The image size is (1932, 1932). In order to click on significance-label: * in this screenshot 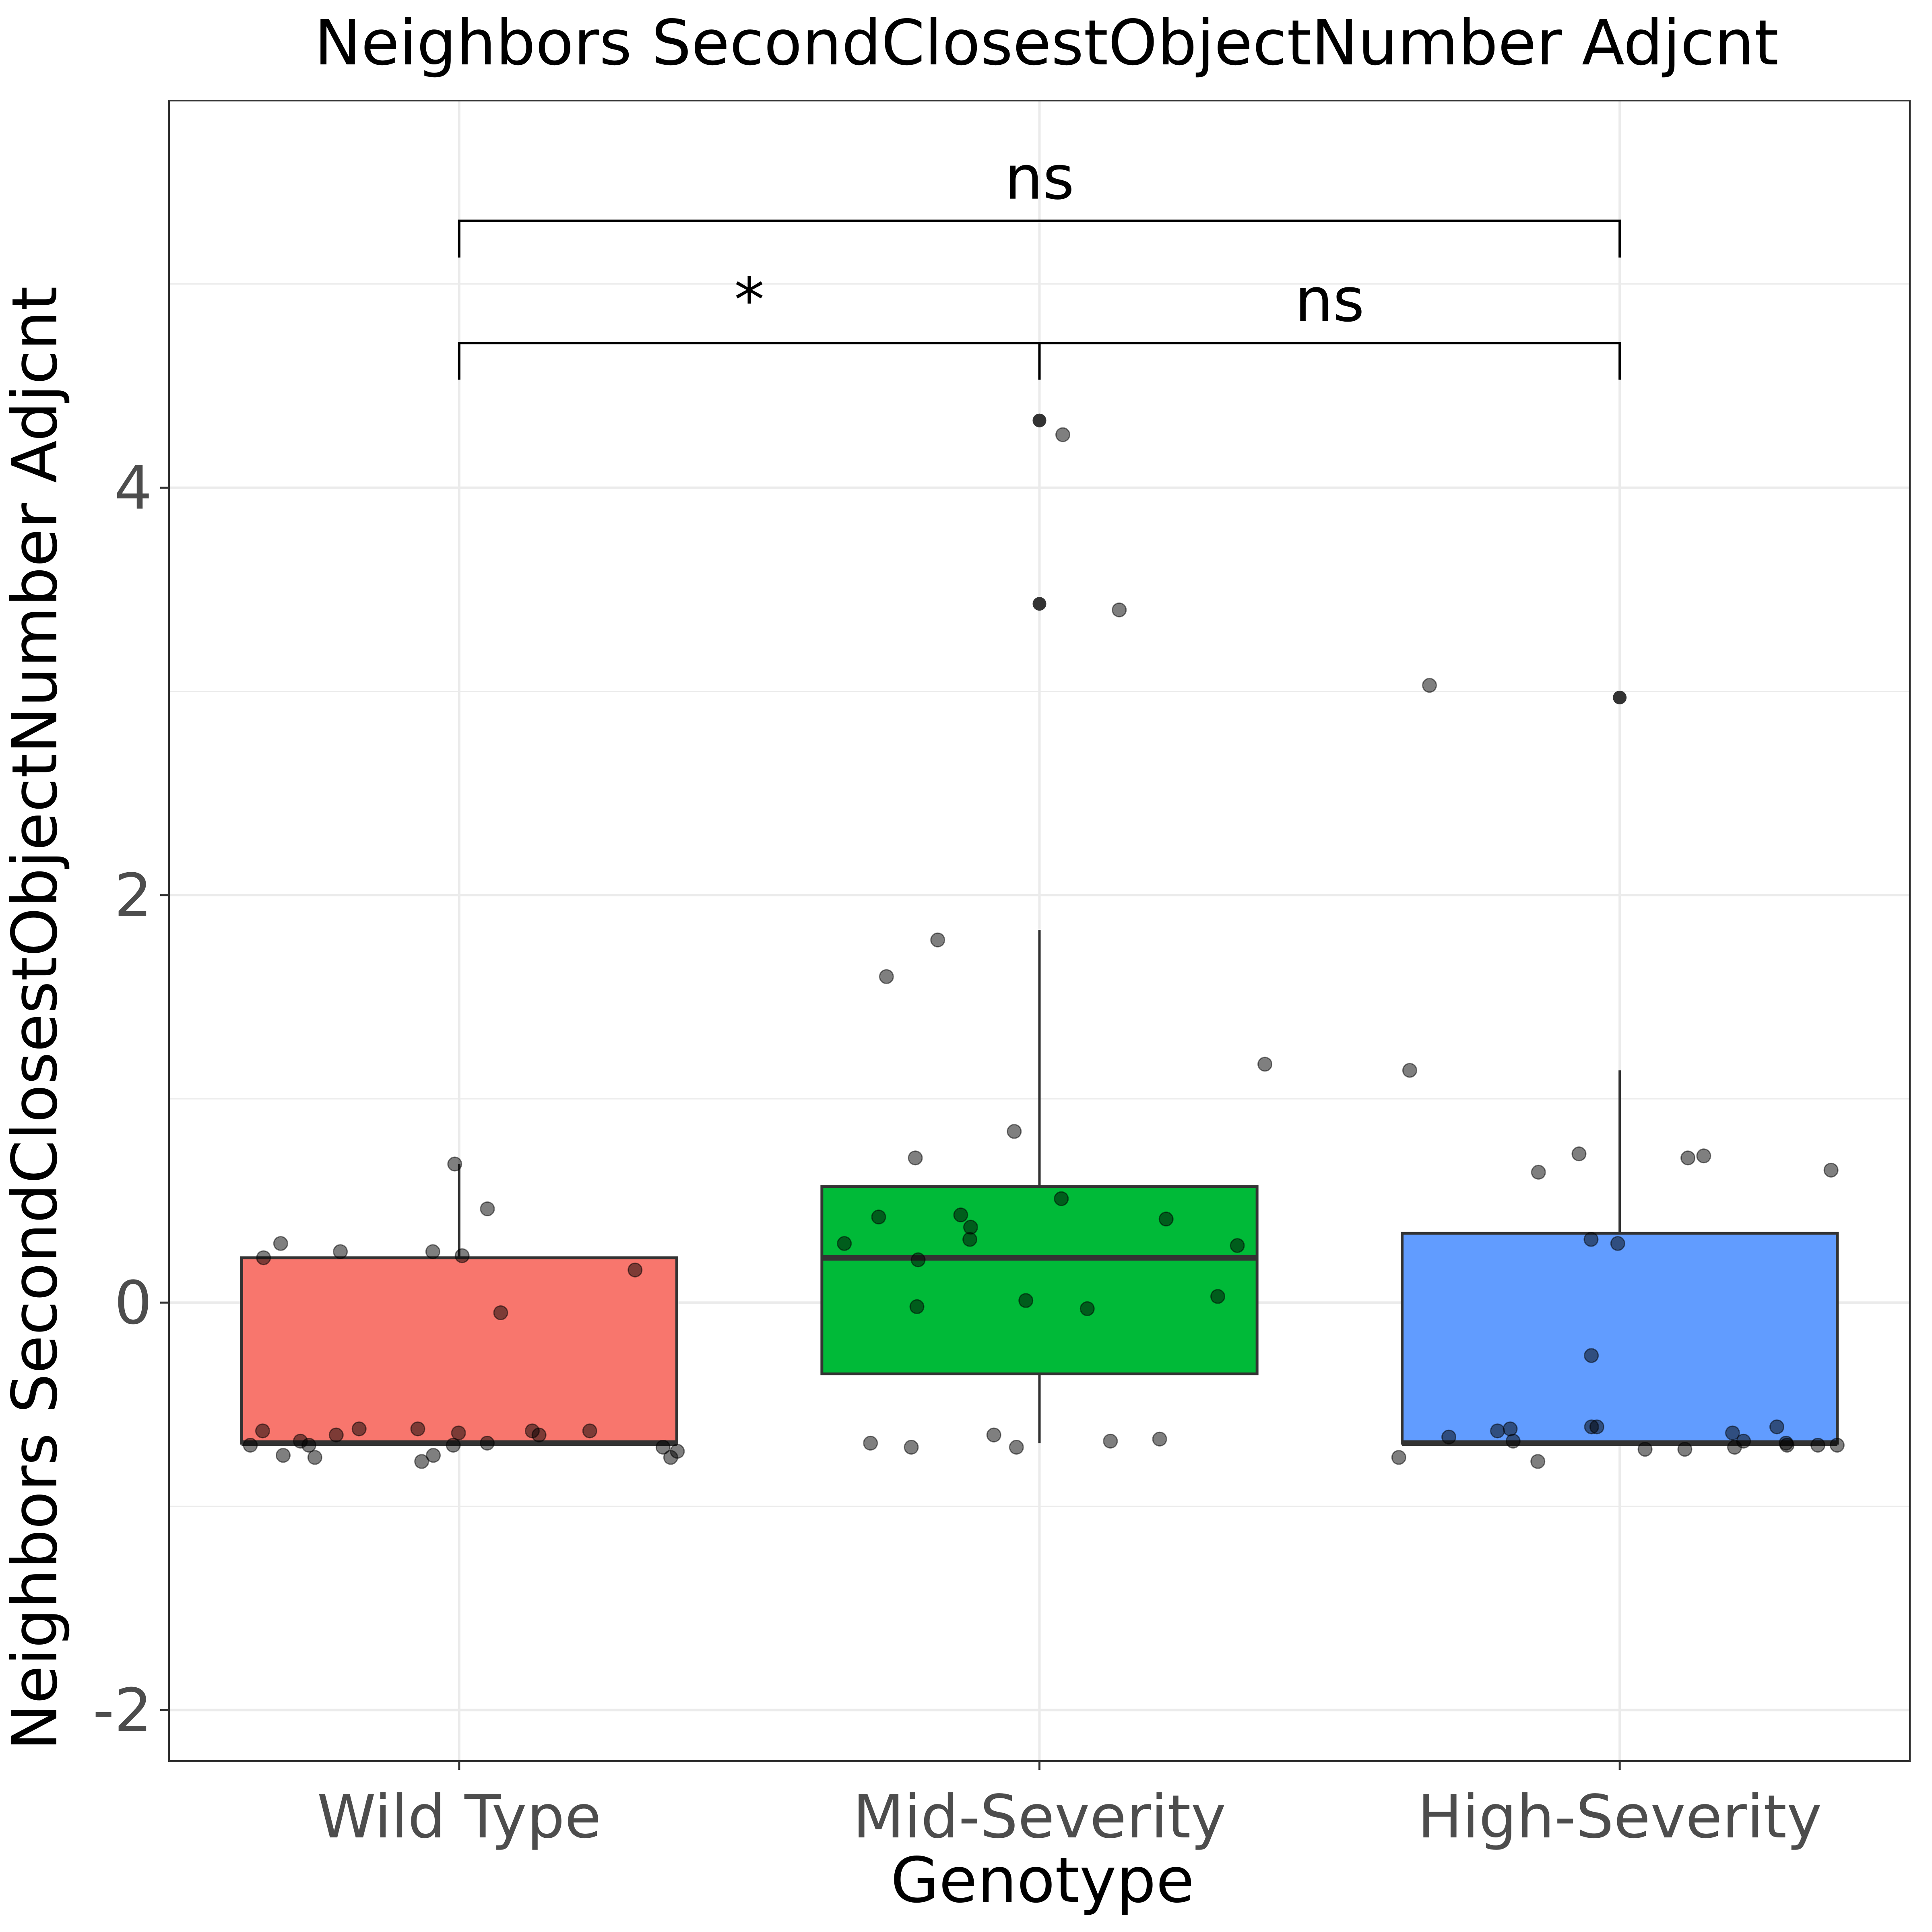, I will do `click(749, 300)`.